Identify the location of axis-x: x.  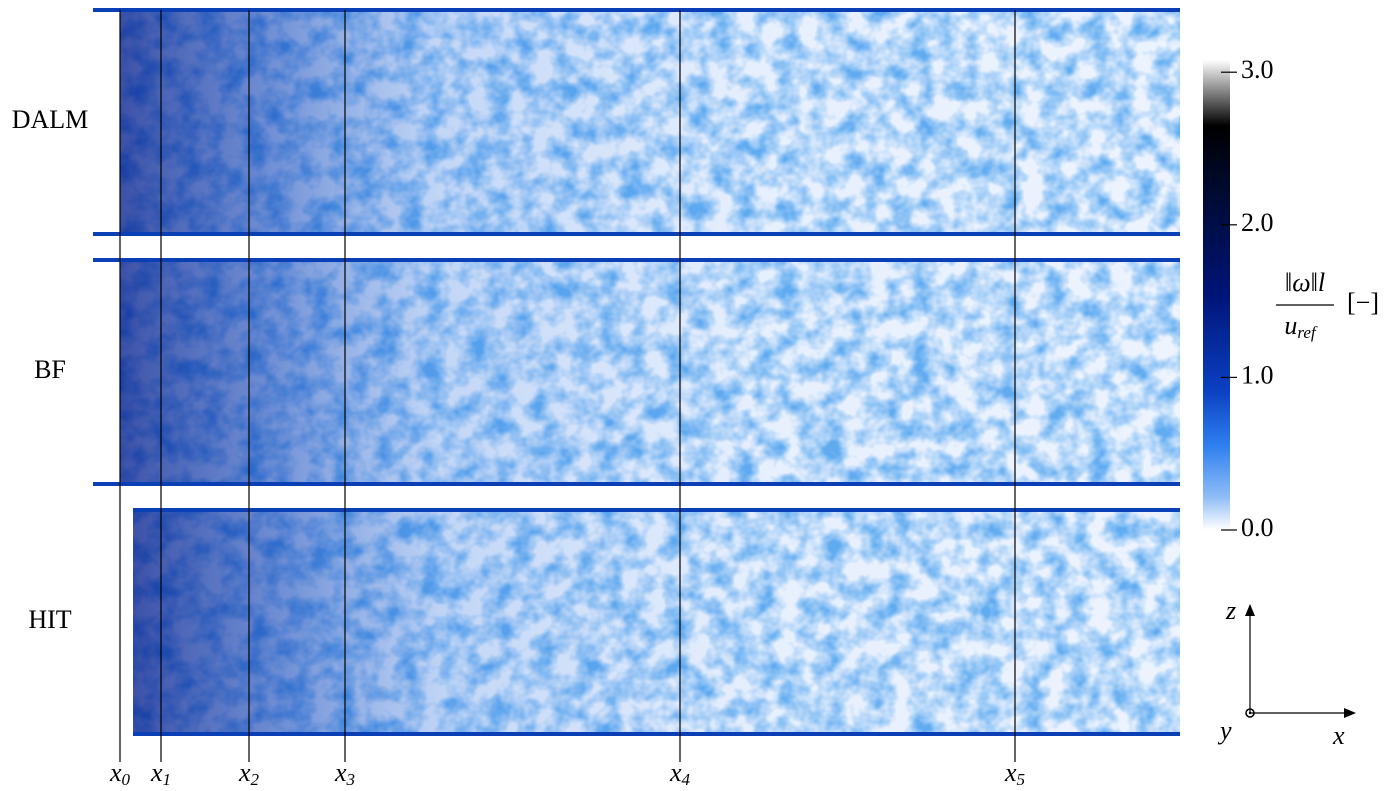
(1338, 735).